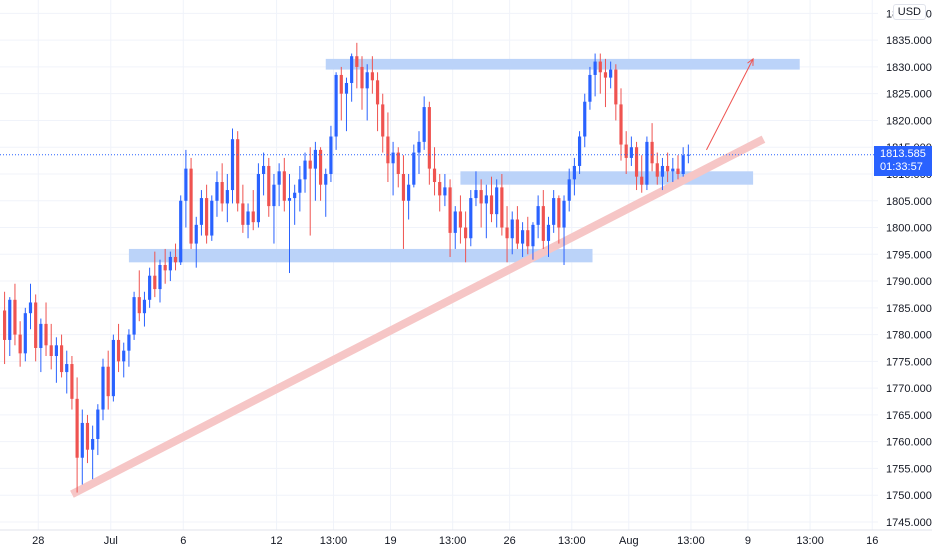 The width and height of the screenshot is (932, 550). I want to click on current-price-value: 1813.585, so click(903, 153).